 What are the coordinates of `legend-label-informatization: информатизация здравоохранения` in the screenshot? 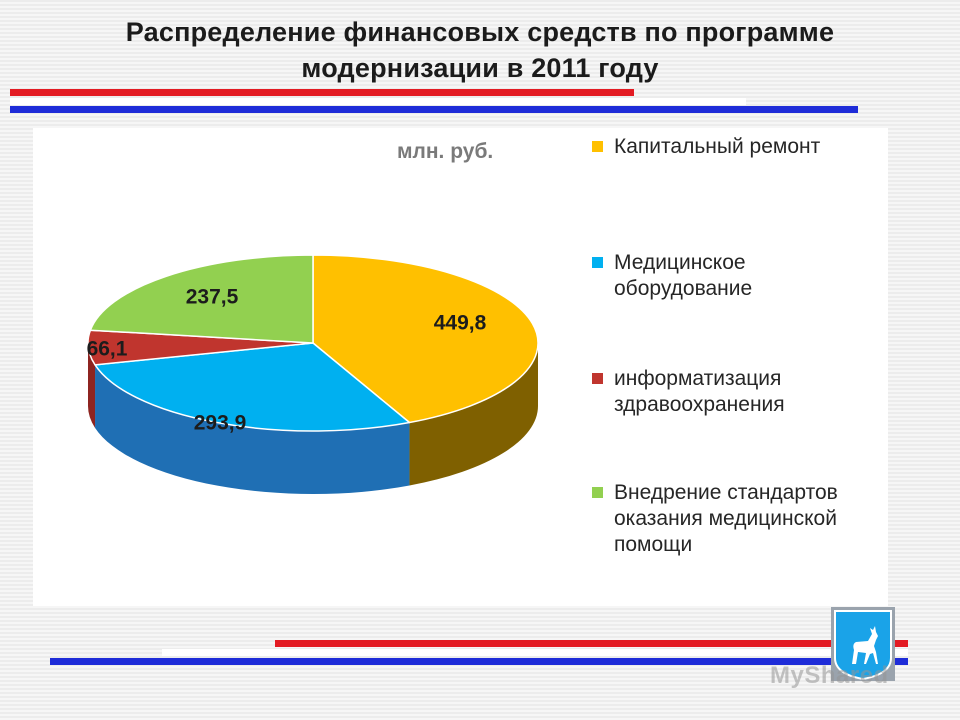 It's located at (699, 391).